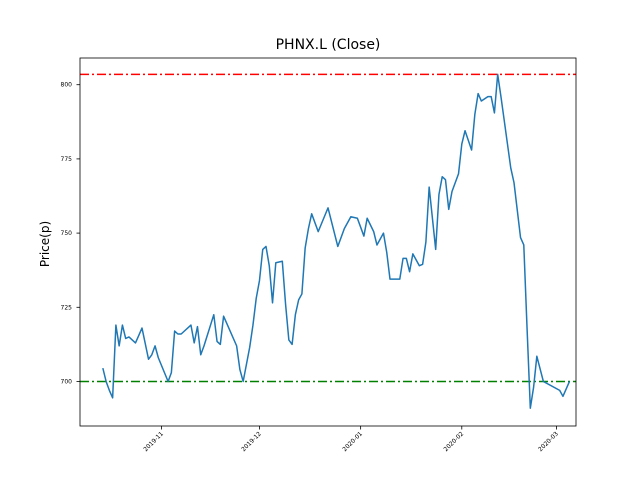 This screenshot has height=480, width=640. I want to click on x-tick-label: 2019-11, so click(153, 441).